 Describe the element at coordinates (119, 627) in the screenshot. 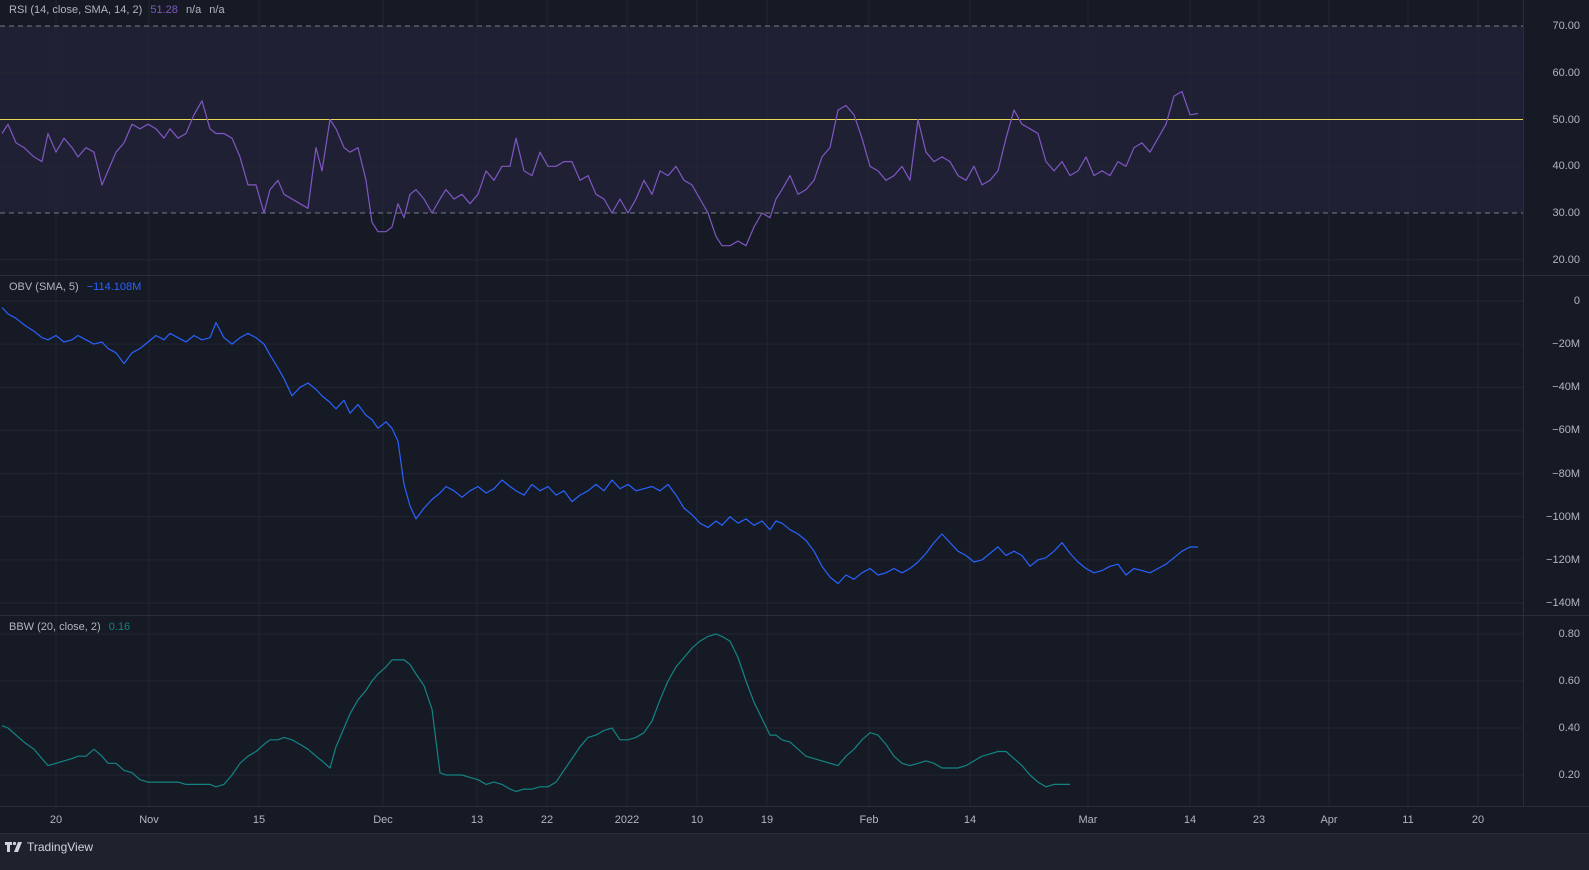

I see `bbw-value: 0.16` at that location.